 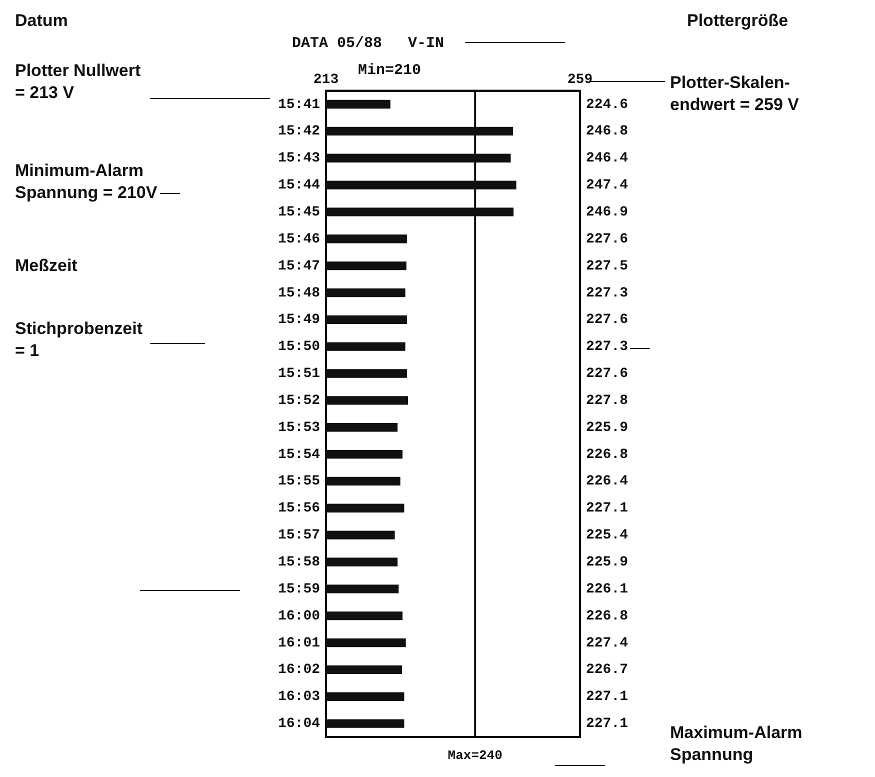 I want to click on y-tick-label: 15:42, so click(x=299, y=132).